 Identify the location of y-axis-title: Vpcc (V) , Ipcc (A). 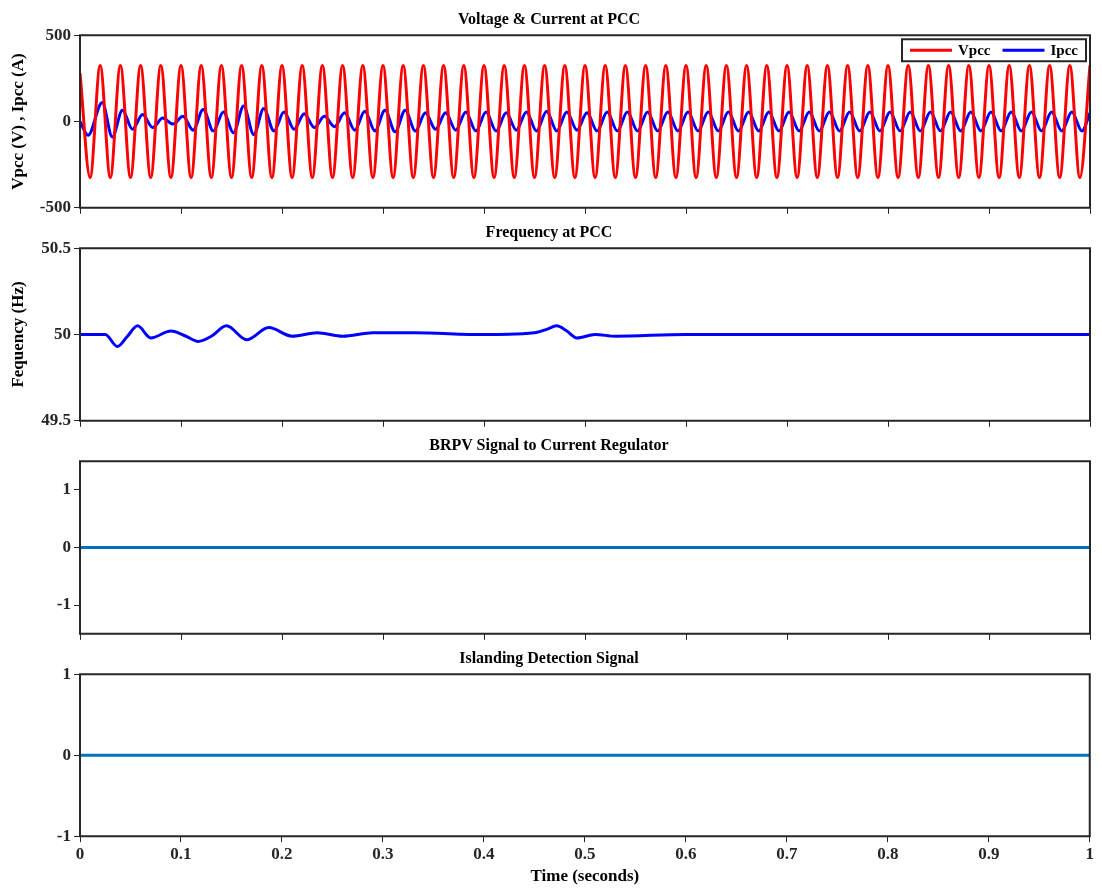
(17, 121).